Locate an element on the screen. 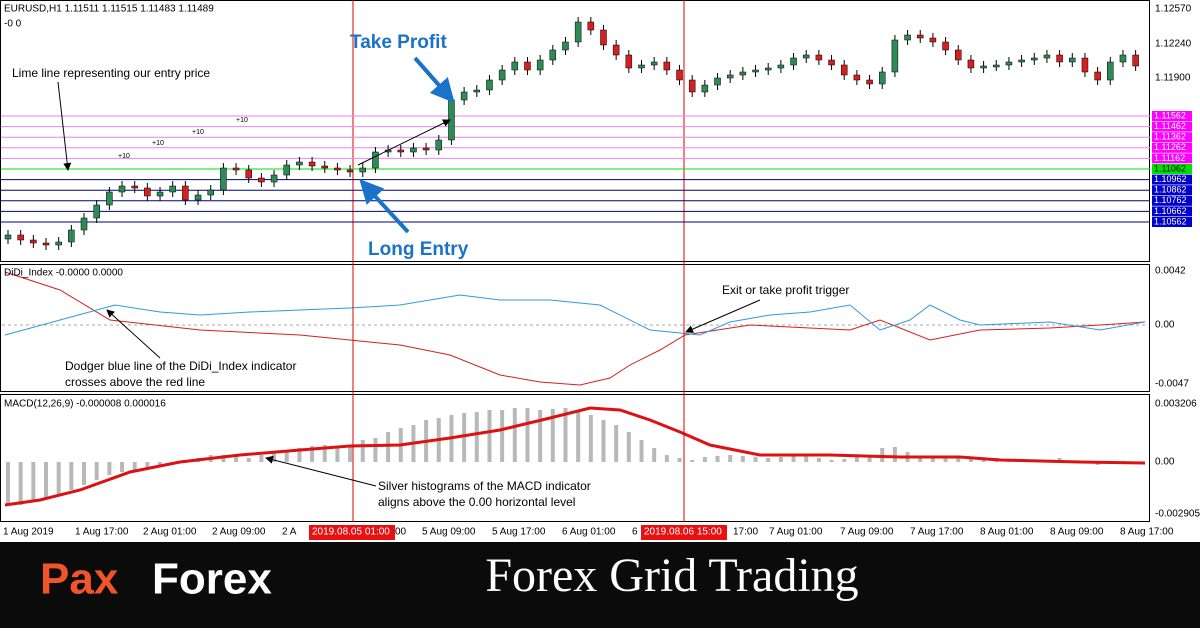 This screenshot has height=633, width=1200. macd-title: MACD(12,26,9) -0.000008 0.000016 is located at coordinates (85, 404).